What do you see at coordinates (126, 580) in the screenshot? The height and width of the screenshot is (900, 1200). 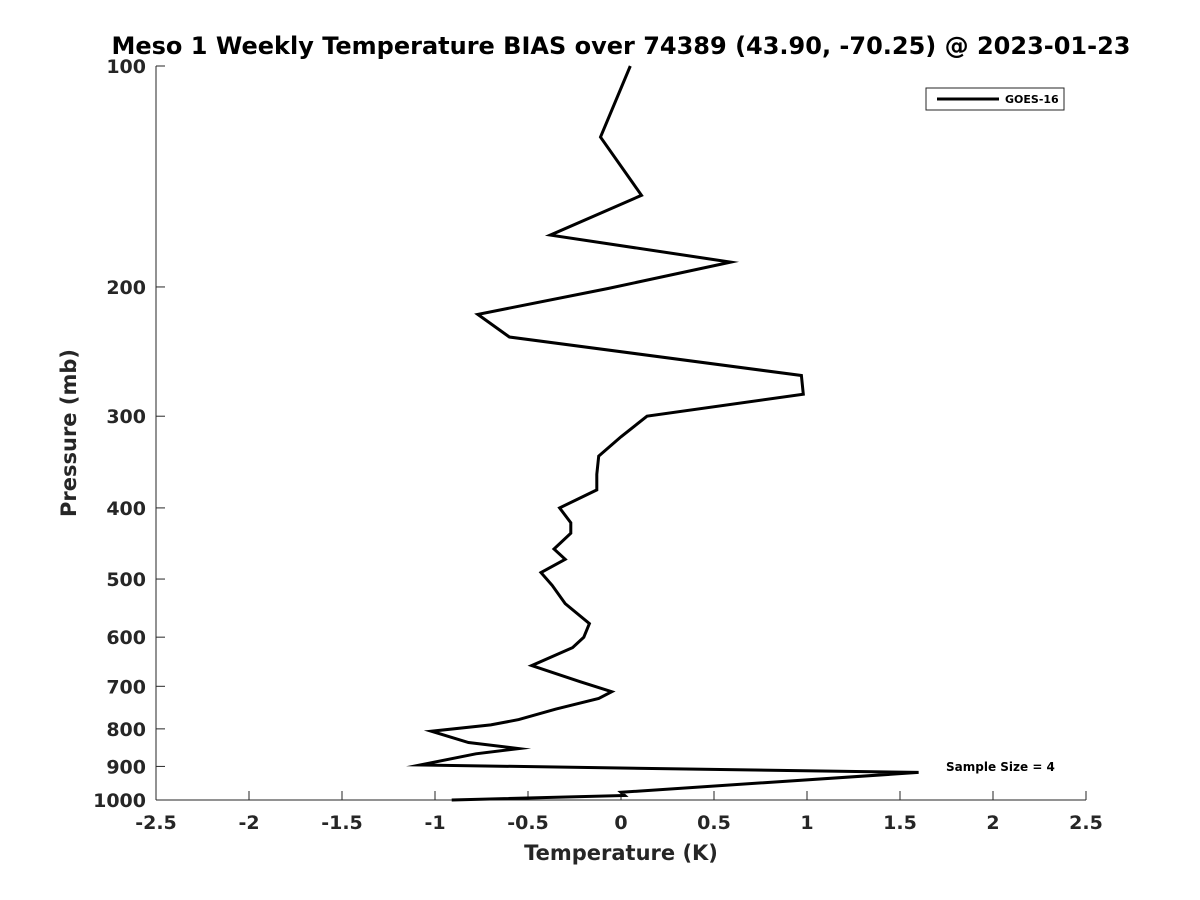 I see `y-tick-label: 500` at bounding box center [126, 580].